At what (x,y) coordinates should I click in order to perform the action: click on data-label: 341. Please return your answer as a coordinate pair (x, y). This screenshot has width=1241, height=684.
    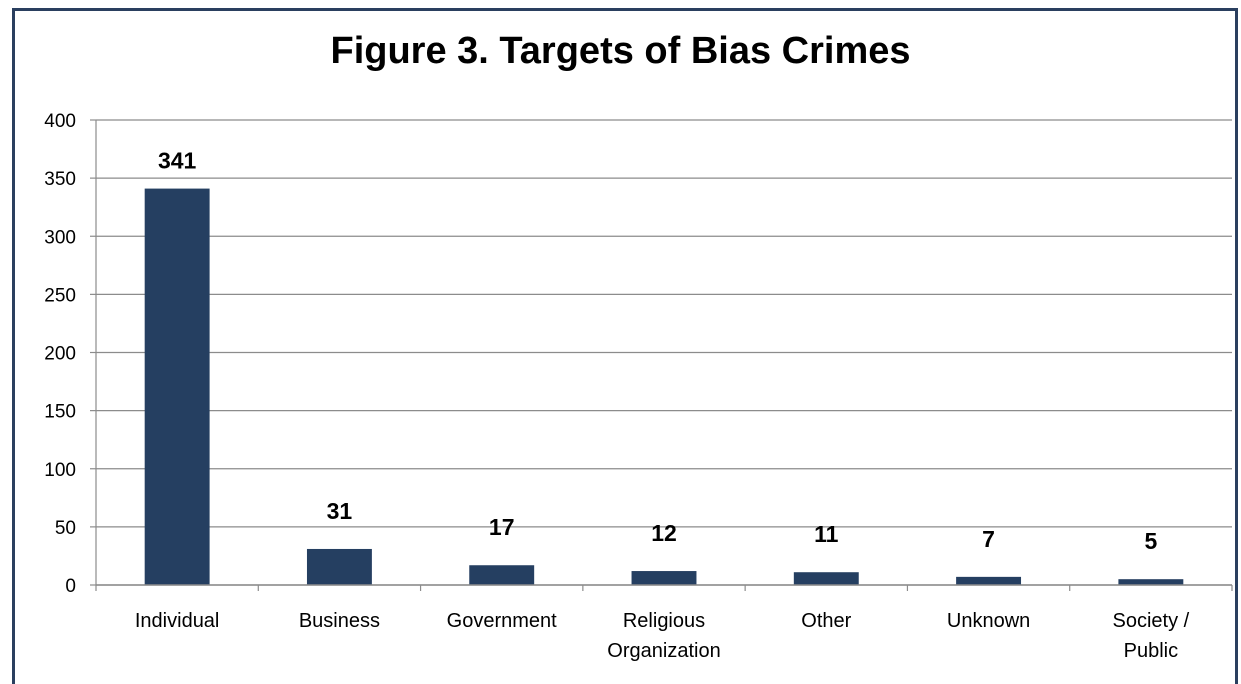
    Looking at the image, I should click on (177, 161).